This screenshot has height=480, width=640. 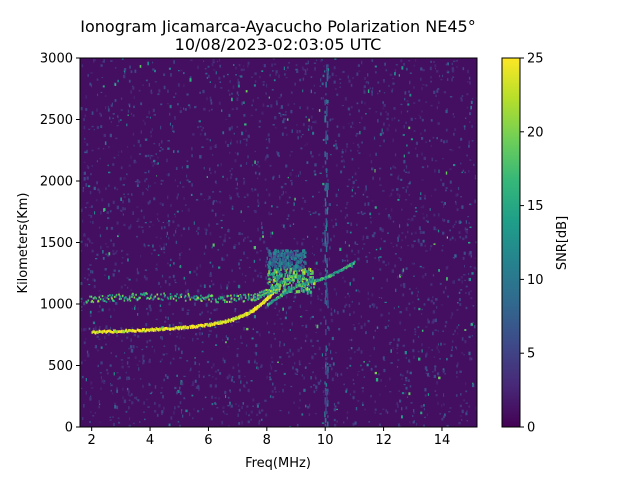 What do you see at coordinates (531, 428) in the screenshot?
I see `colorbar-tick-label: 0` at bounding box center [531, 428].